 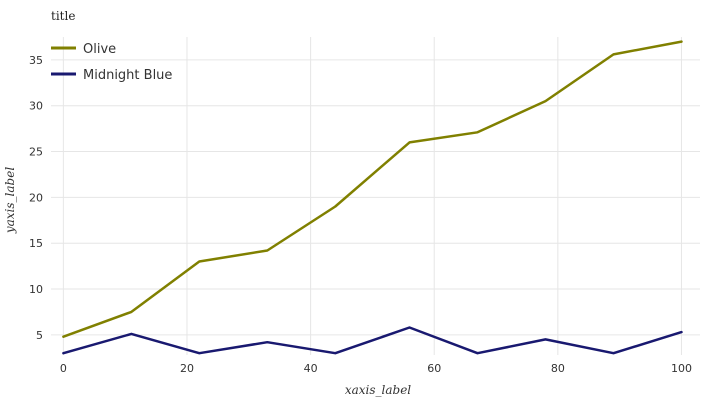 What do you see at coordinates (36, 289) in the screenshot?
I see `y-tick-label: 10` at bounding box center [36, 289].